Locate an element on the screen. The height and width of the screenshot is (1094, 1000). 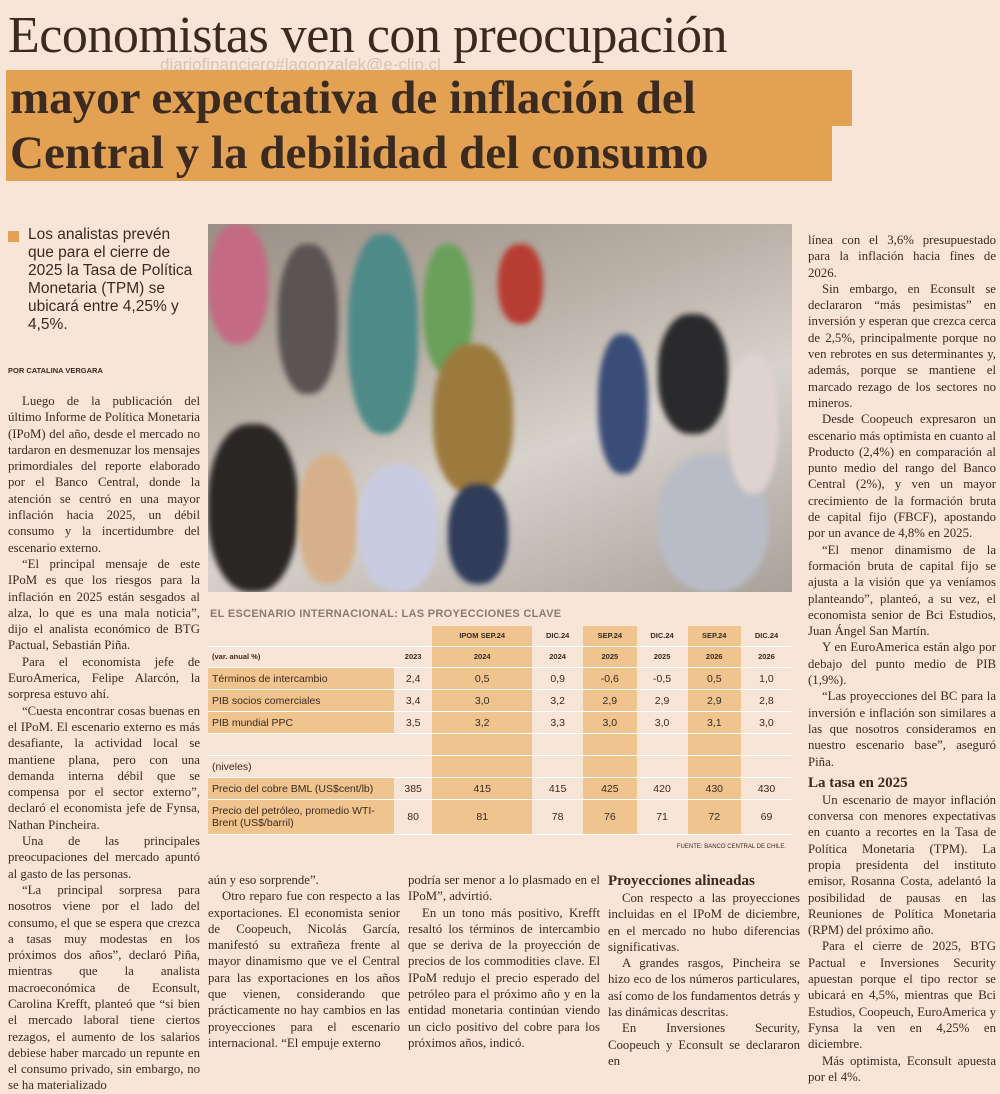
byline: POR CATALINA VERGARA is located at coordinates (55, 370).